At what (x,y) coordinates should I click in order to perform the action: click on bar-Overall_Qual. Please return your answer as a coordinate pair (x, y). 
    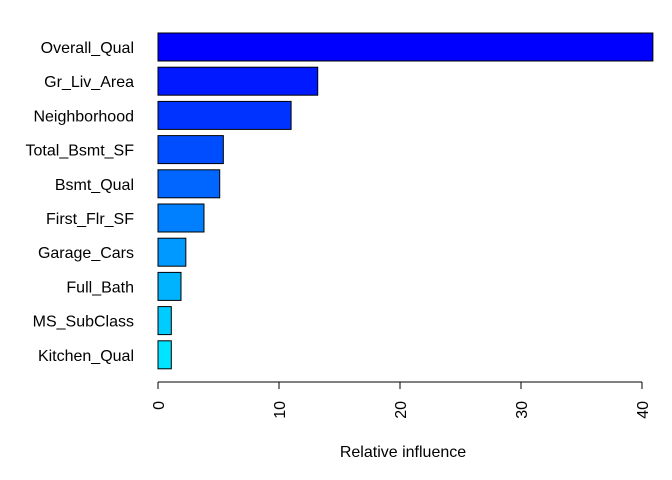
    Looking at the image, I should click on (405, 47).